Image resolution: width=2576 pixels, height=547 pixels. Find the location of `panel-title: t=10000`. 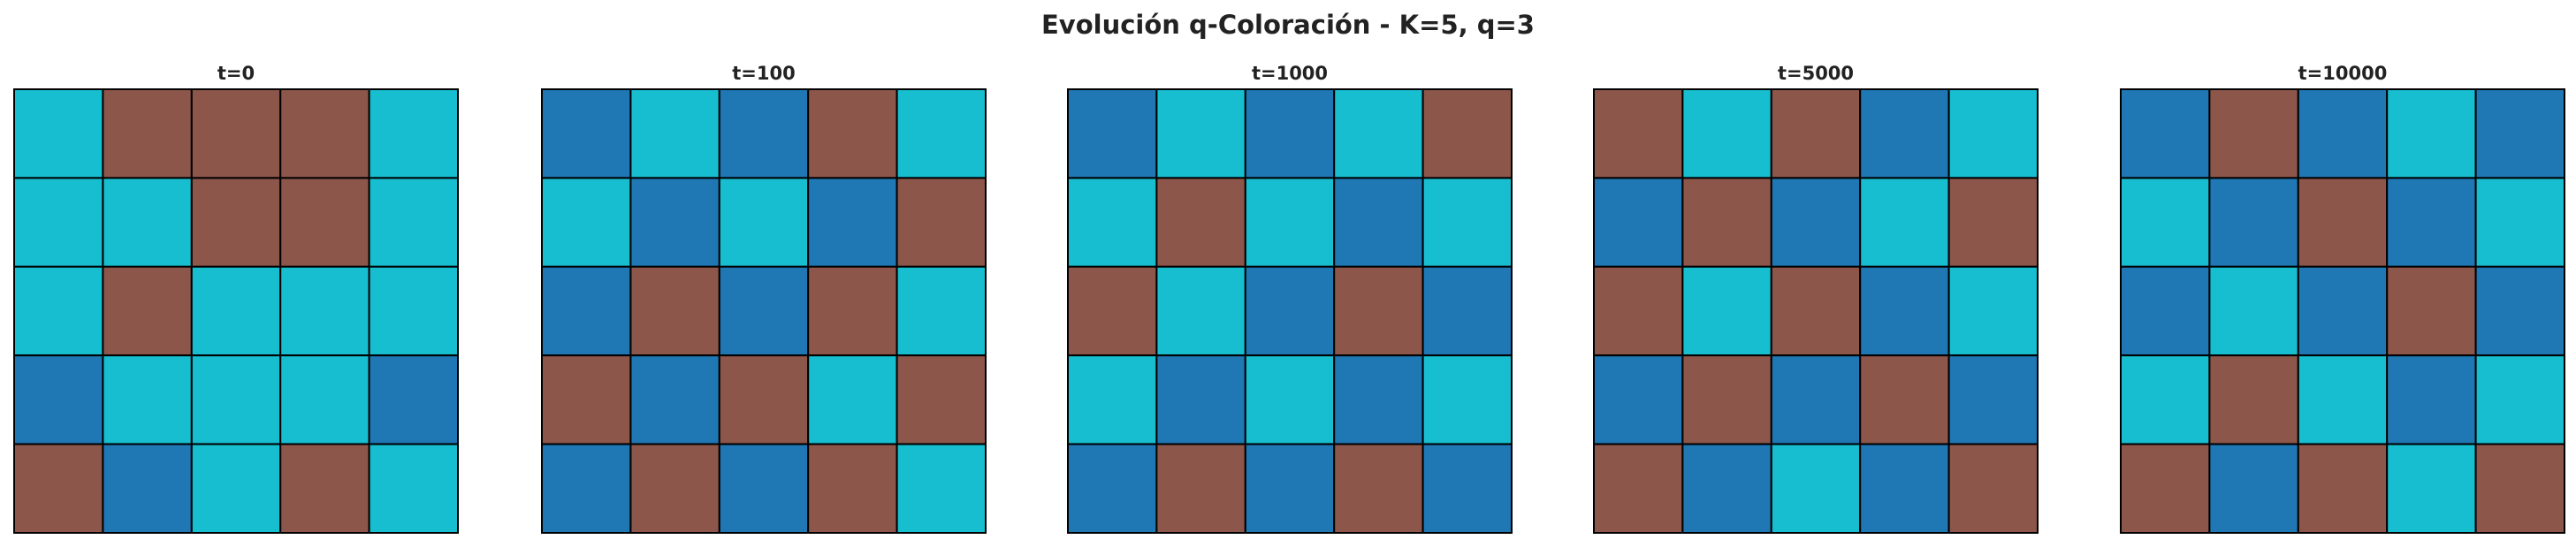

panel-title: t=10000 is located at coordinates (2343, 73).